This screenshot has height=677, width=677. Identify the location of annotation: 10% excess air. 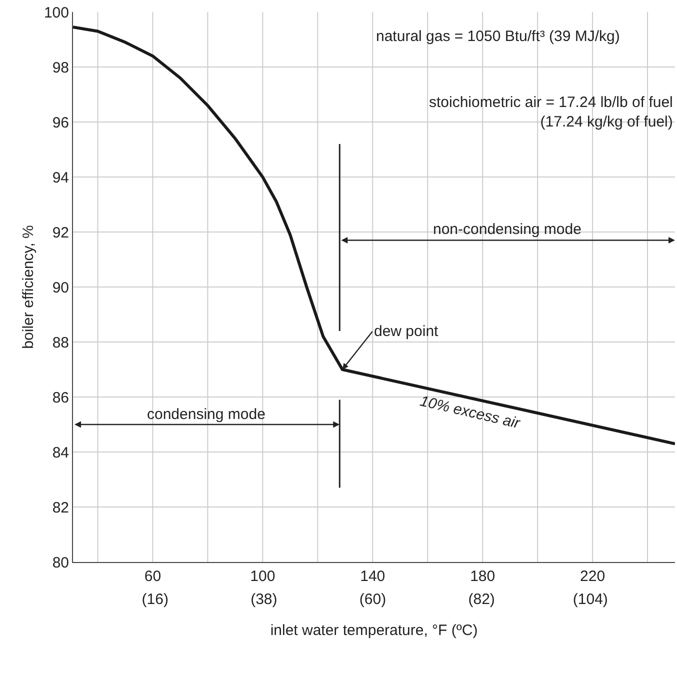
(470, 412).